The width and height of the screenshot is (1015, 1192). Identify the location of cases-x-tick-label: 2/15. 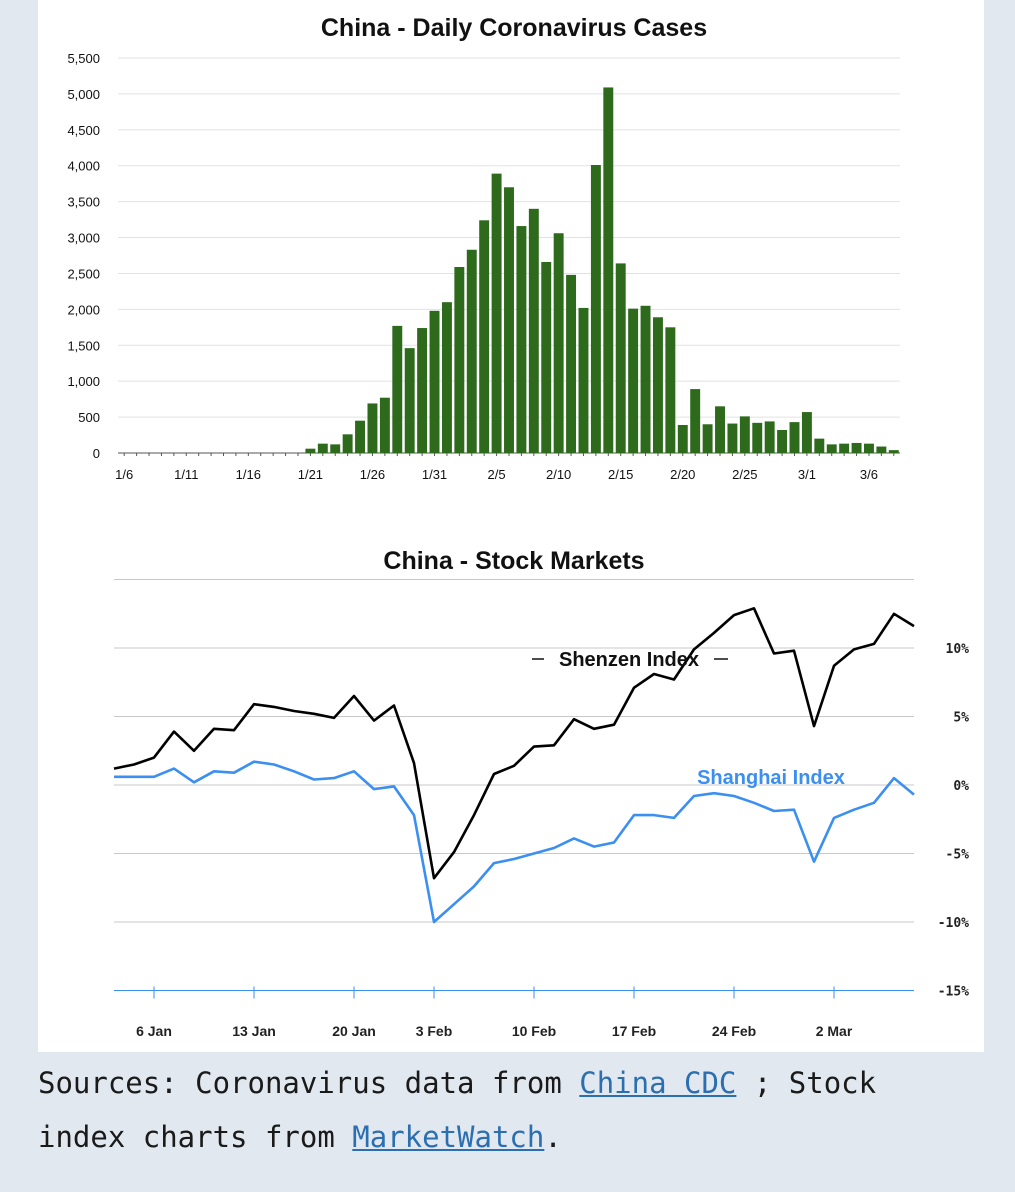
(620, 474).